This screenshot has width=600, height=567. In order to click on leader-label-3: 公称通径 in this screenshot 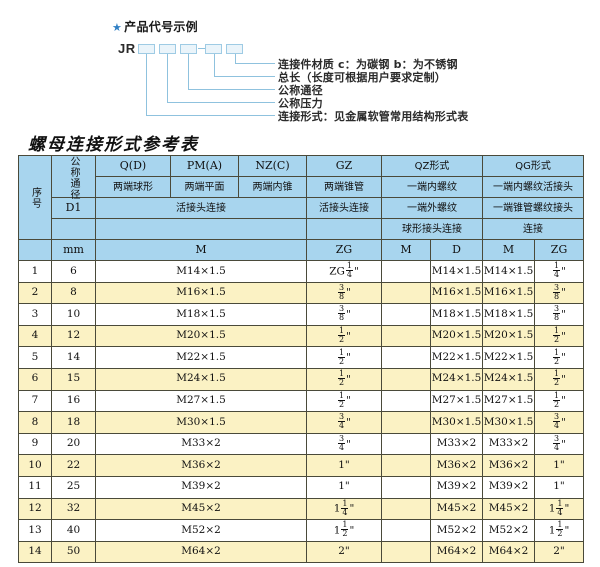, I will do `click(300, 90)`.